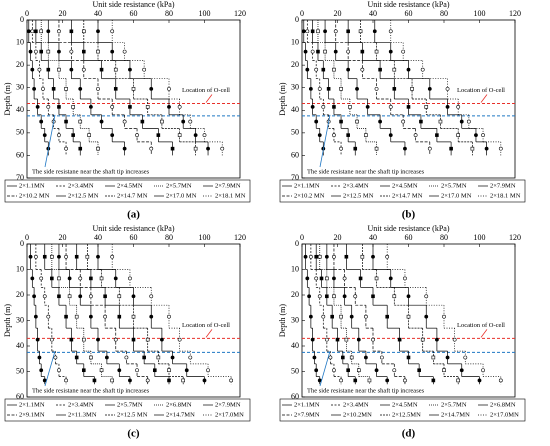  What do you see at coordinates (81, 185) in the screenshot?
I see `legend-label: 2×3.4MN` at bounding box center [81, 185].